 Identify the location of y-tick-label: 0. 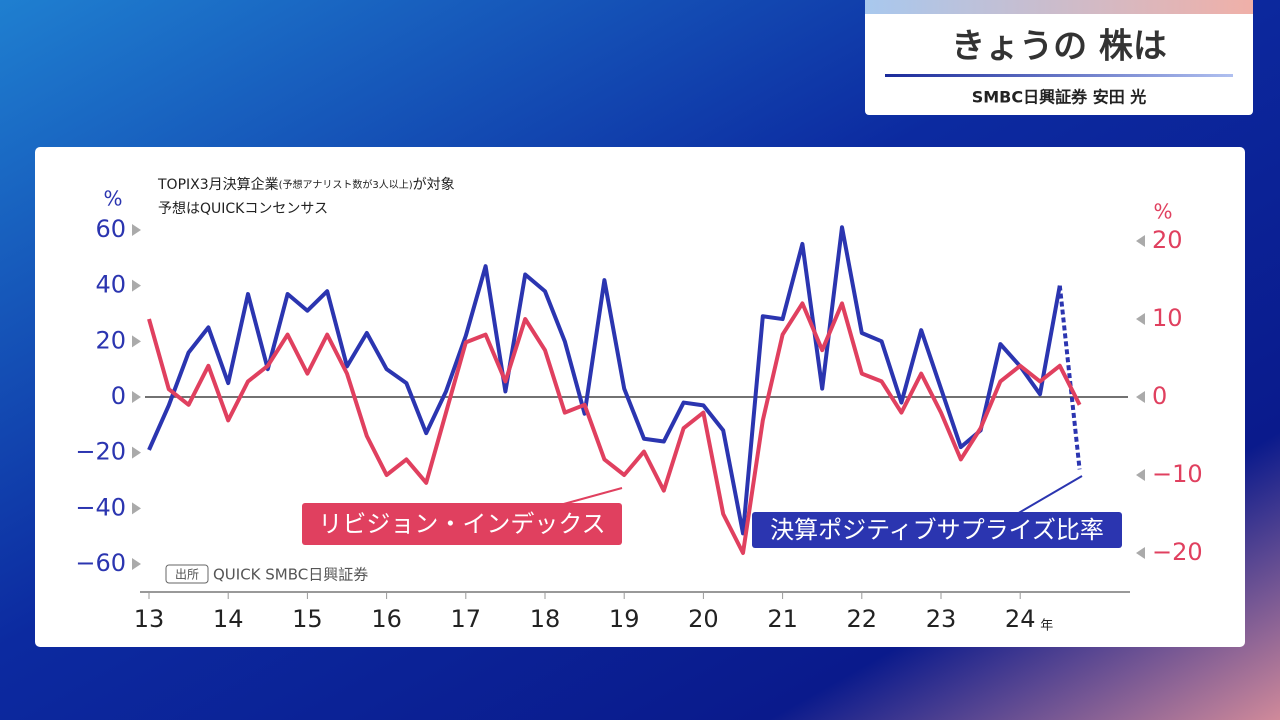
(118, 396).